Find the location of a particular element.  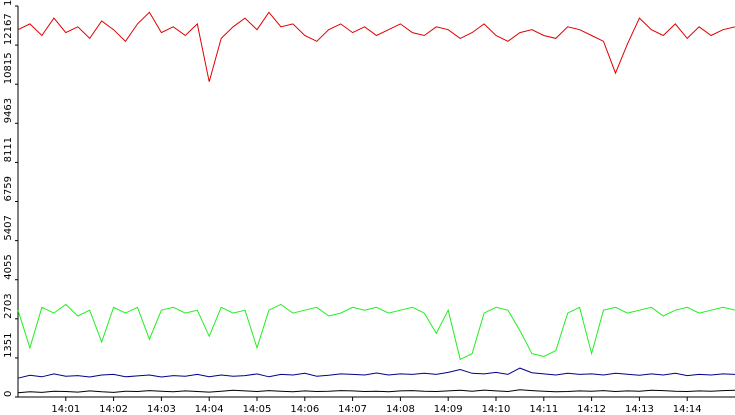

y-tick-label: 10815 is located at coordinates (8, 68).